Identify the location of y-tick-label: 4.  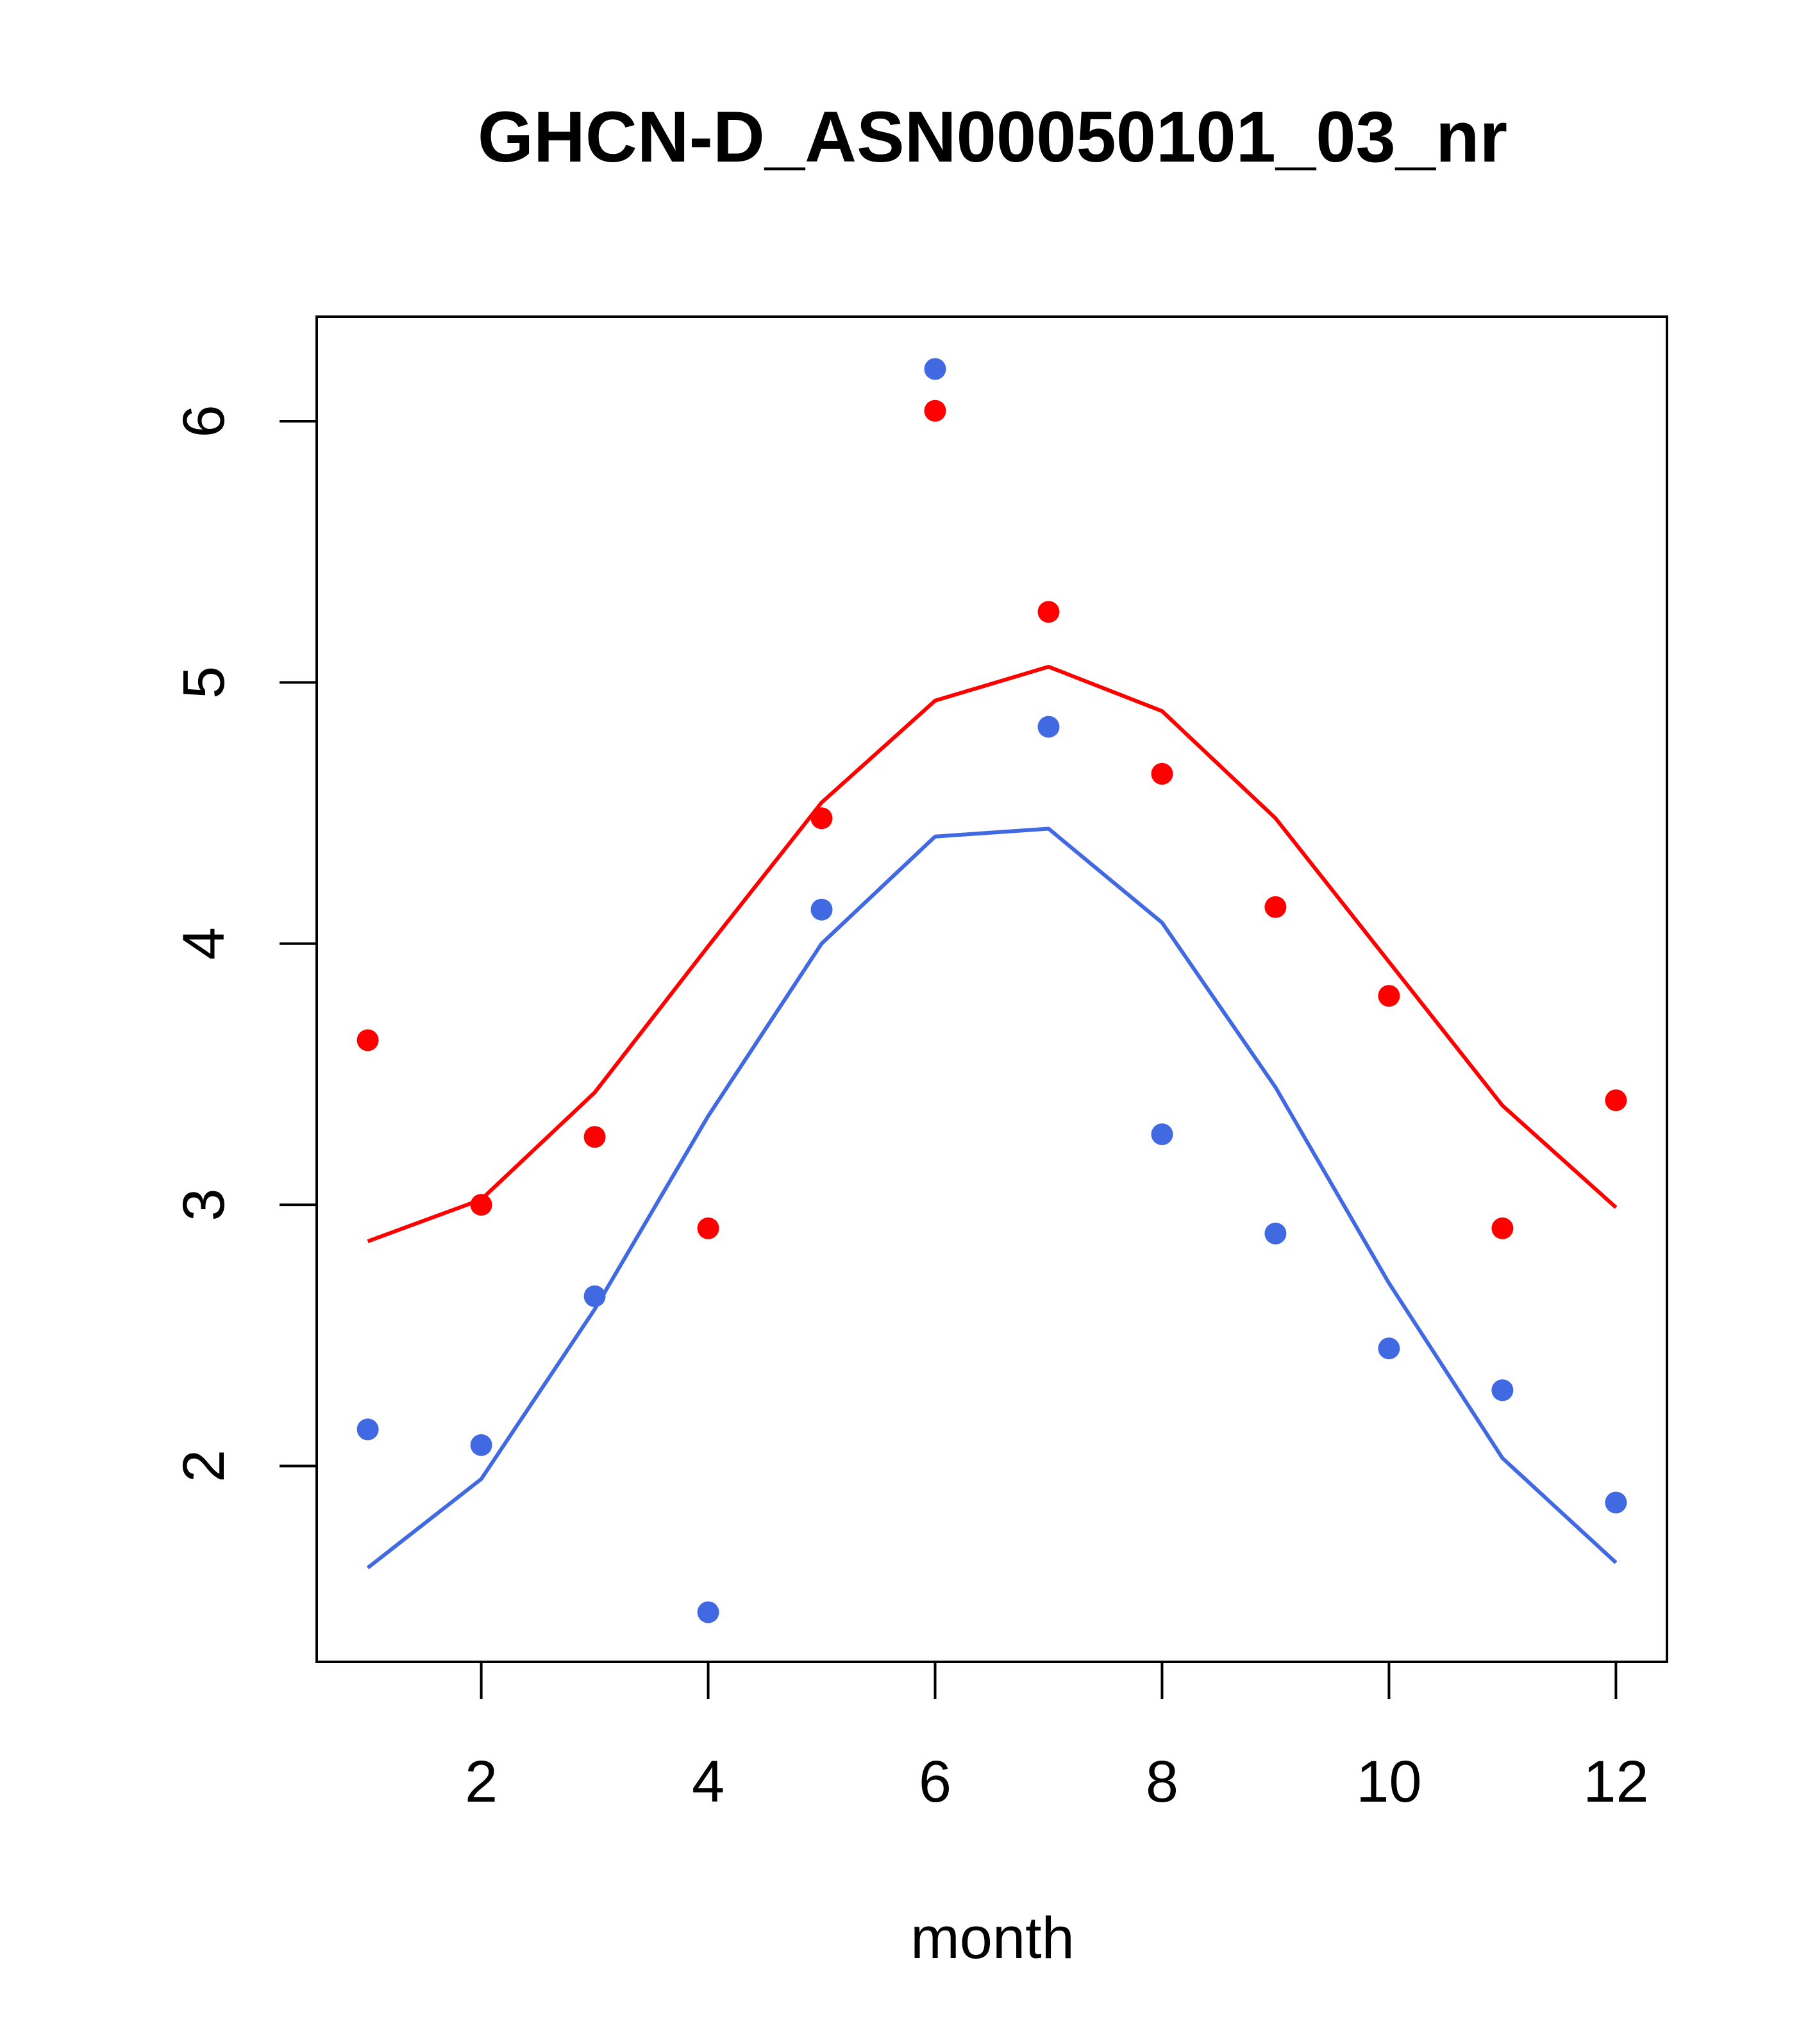
(204, 943).